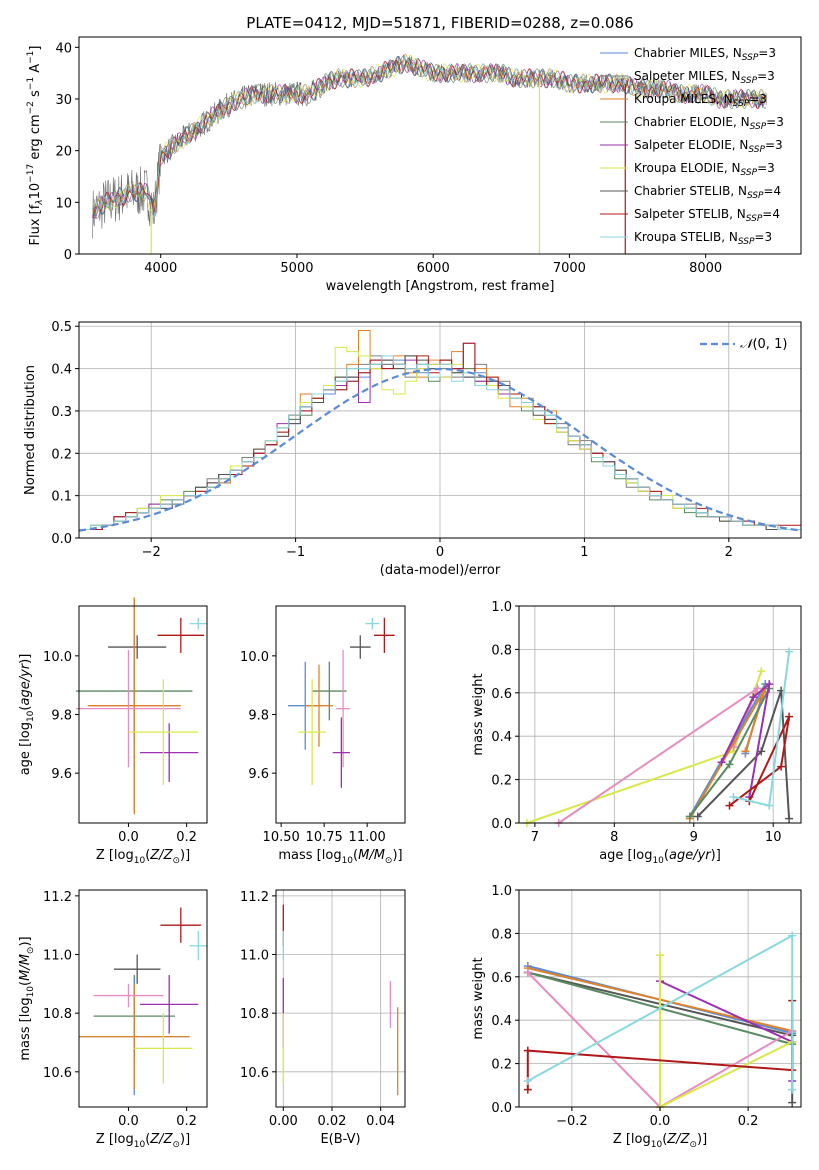 The width and height of the screenshot is (819, 1170). Describe the element at coordinates (694, 837) in the screenshot. I see `x-tick-label: 9` at that location.